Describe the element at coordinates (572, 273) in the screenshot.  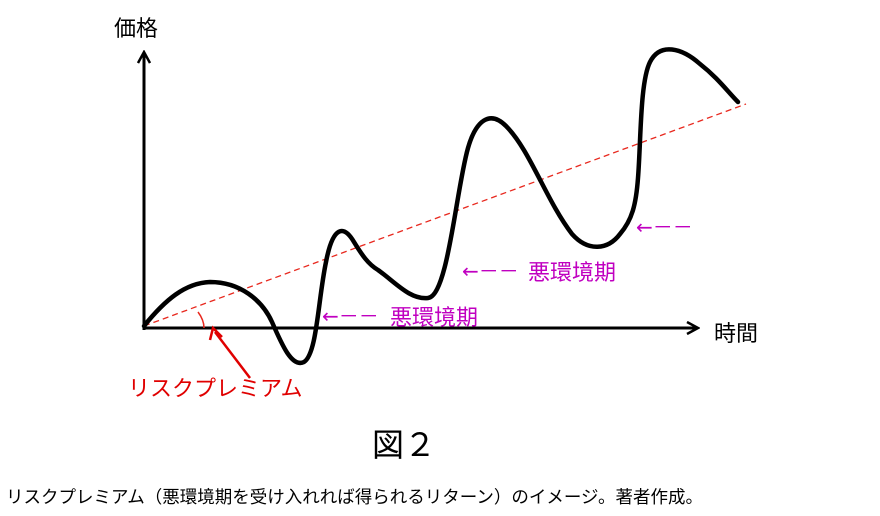
I see `bad-period-label-2: 悪環境期` at that location.